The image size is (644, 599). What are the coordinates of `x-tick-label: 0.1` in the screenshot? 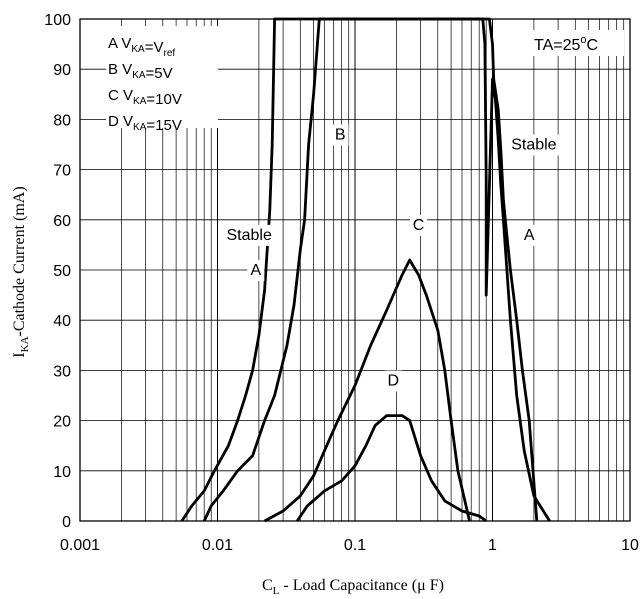 It's located at (355, 545).